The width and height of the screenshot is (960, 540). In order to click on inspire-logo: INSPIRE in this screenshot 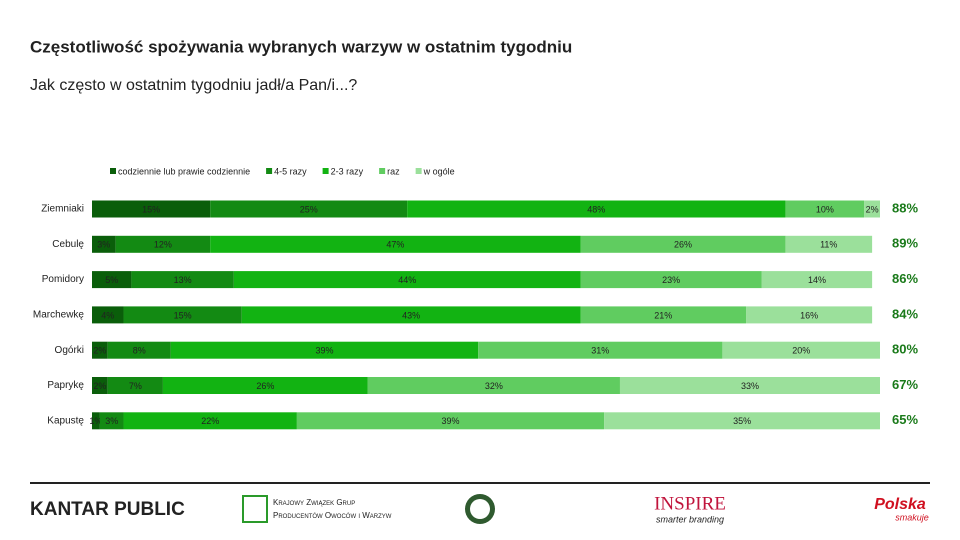, I will do `click(690, 503)`.